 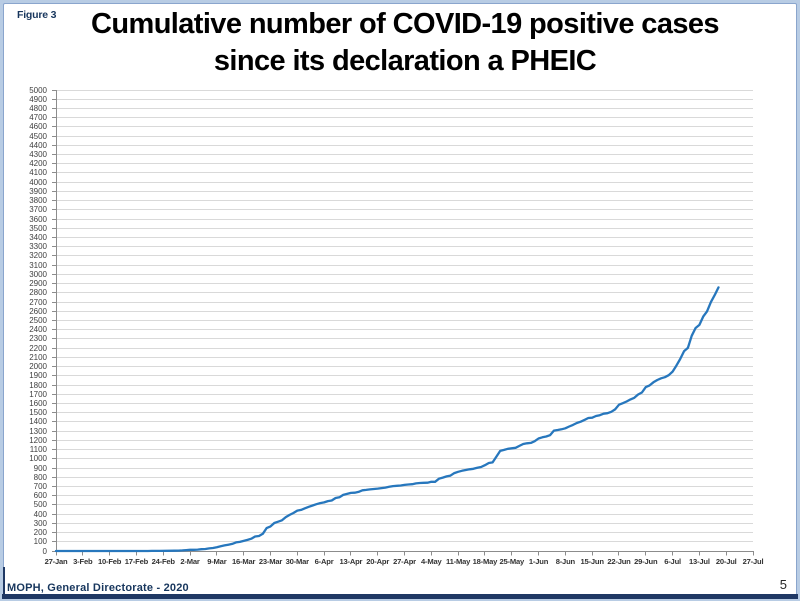 What do you see at coordinates (37, 15) in the screenshot?
I see `figure-label: Figure 3` at bounding box center [37, 15].